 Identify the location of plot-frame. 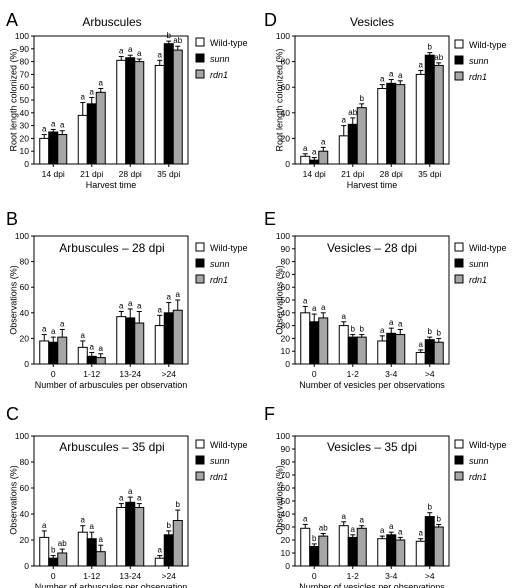
(111, 501).